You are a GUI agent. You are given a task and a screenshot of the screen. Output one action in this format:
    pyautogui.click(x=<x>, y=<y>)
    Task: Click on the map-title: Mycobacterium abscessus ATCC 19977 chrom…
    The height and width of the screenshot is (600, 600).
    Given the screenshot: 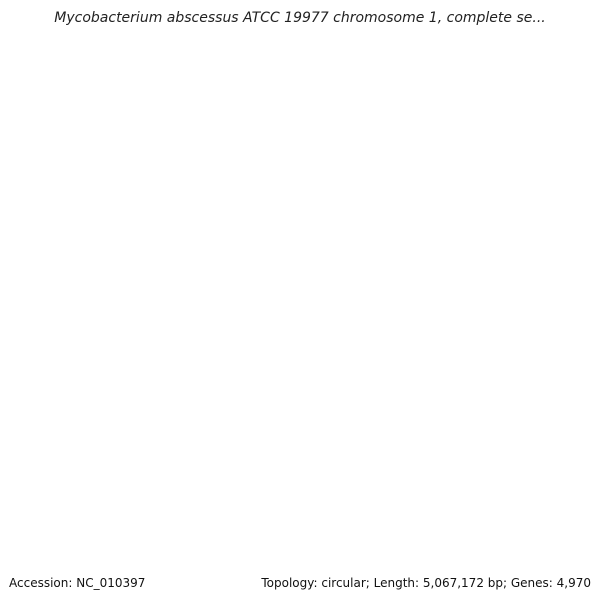 What is the action you would take?
    pyautogui.click(x=300, y=18)
    